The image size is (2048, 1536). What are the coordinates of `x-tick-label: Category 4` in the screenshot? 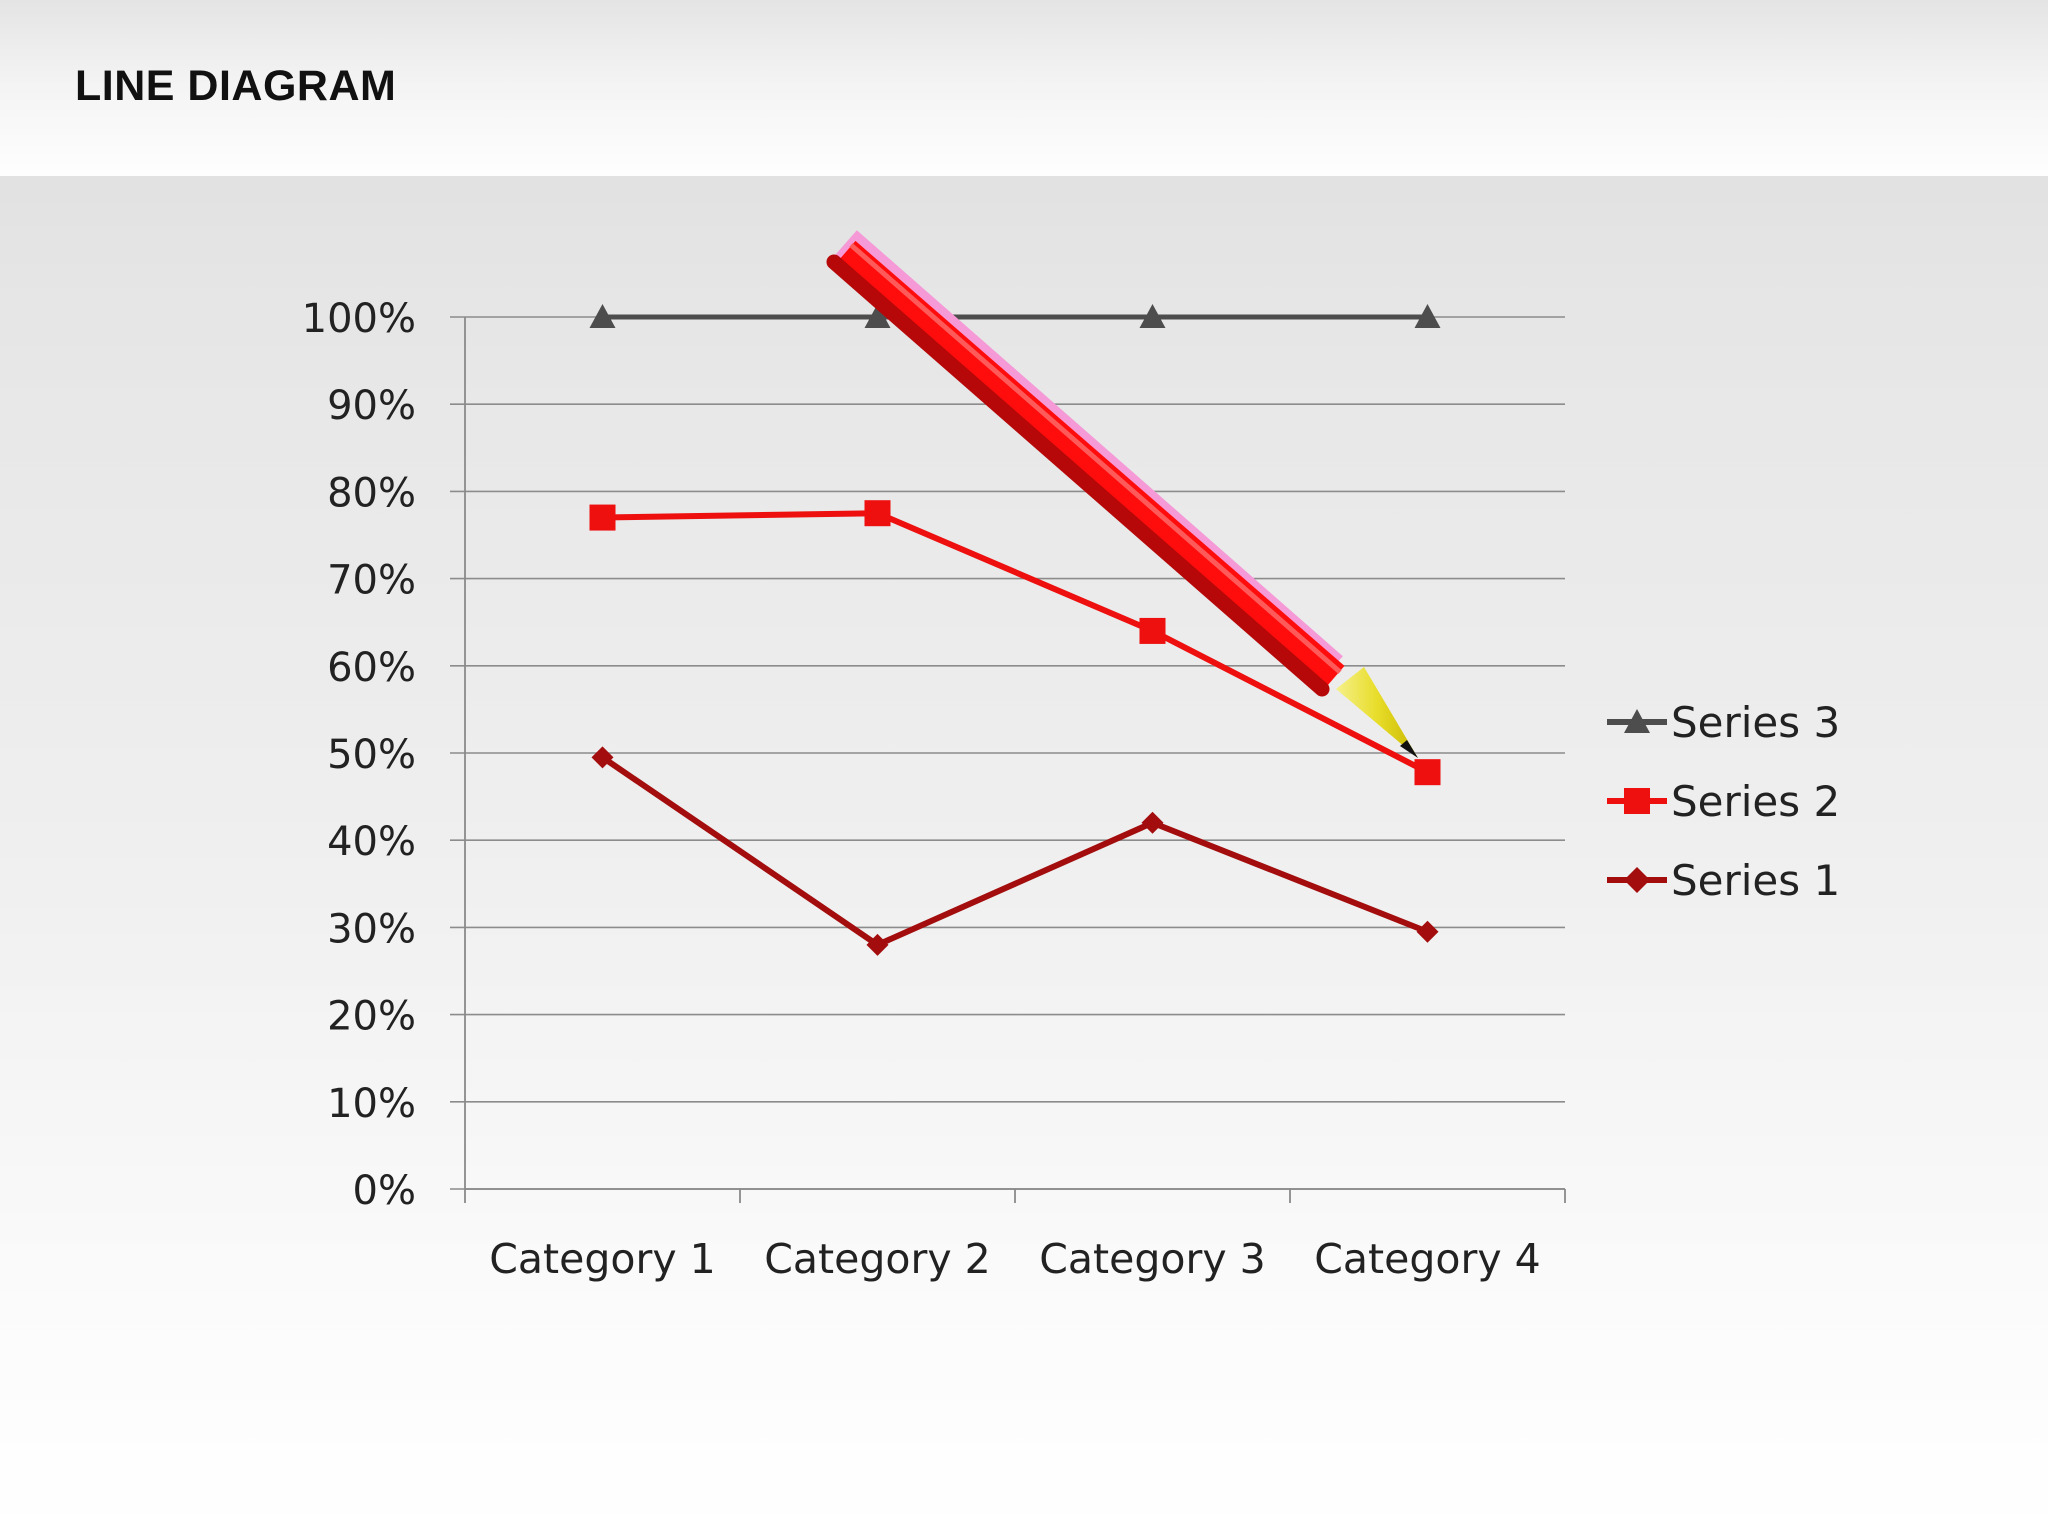 It's located at (1427, 1259).